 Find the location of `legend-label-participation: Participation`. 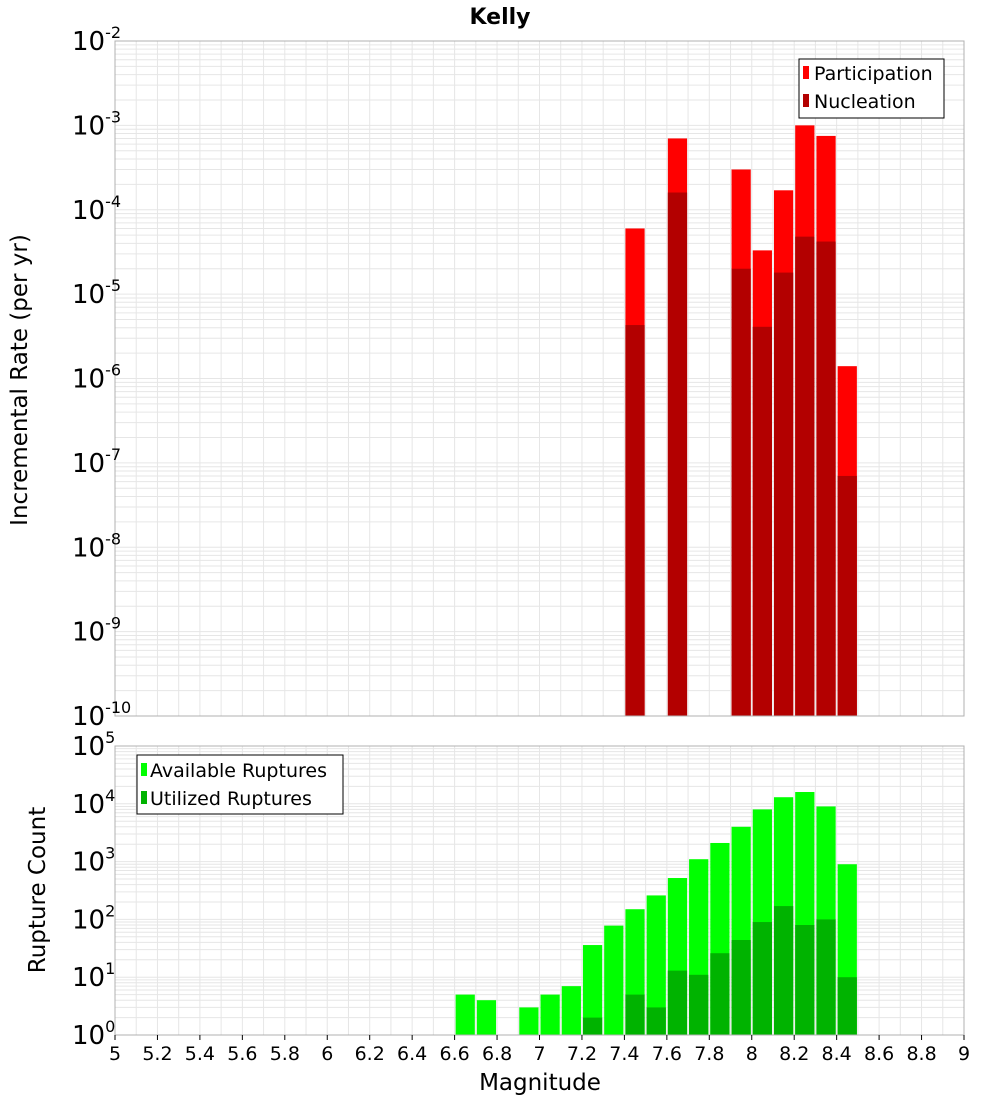

legend-label-participation: Participation is located at coordinates (873, 74).